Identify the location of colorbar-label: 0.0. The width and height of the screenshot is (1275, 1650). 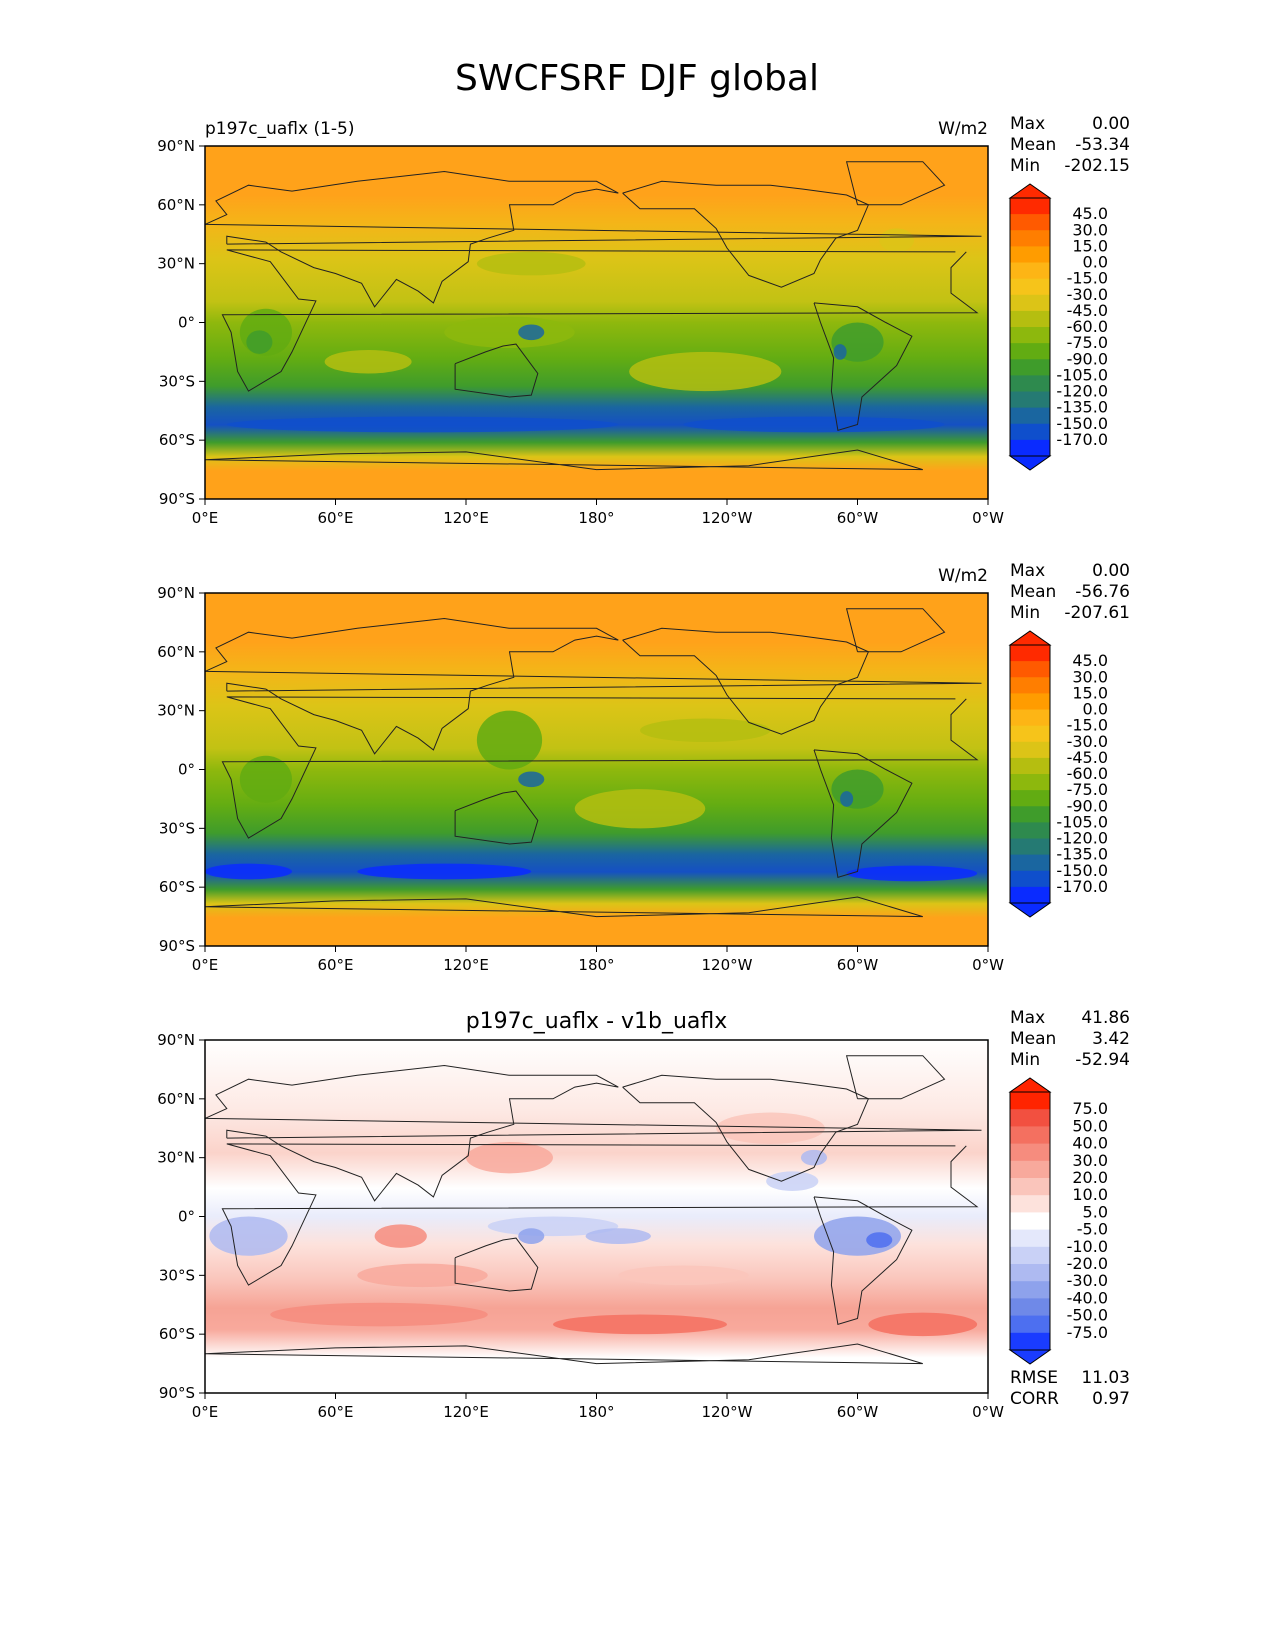
(1095, 262).